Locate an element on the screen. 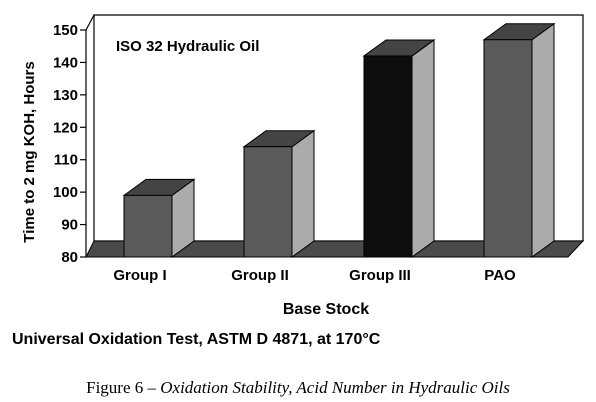 The height and width of the screenshot is (402, 596). x-tick-label: Group I is located at coordinates (139, 275).